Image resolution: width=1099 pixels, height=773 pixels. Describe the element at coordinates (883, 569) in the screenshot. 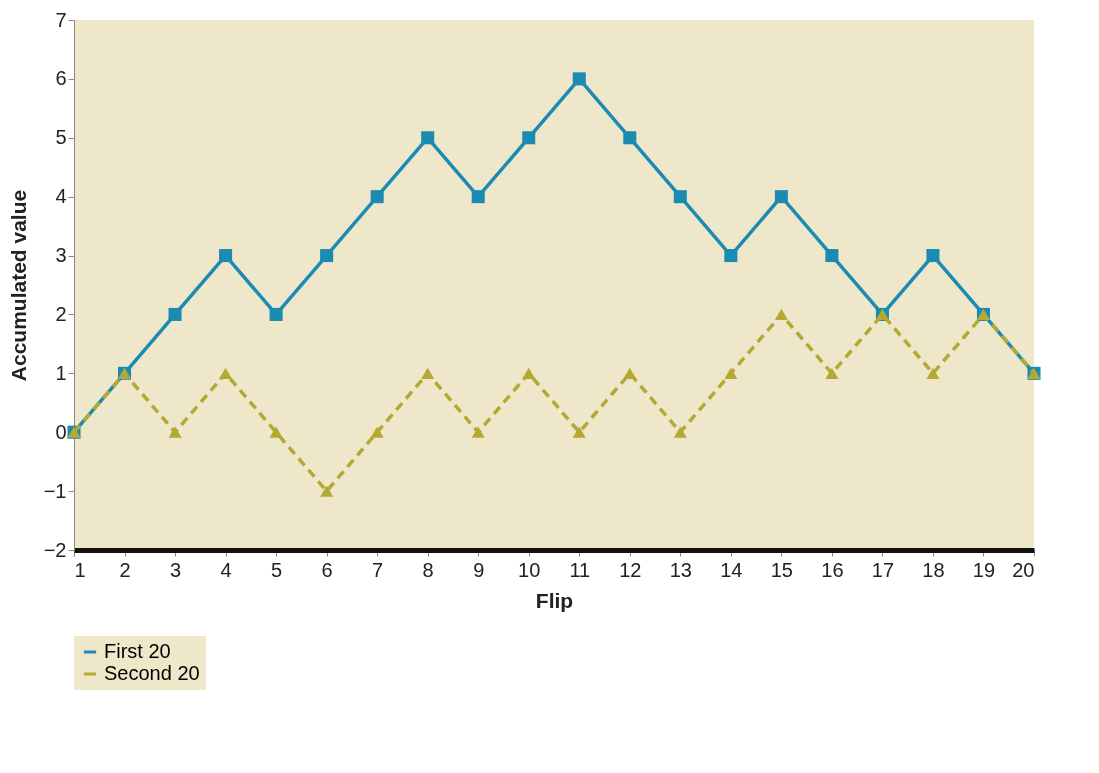

I see `x-tick-label: 17` at that location.